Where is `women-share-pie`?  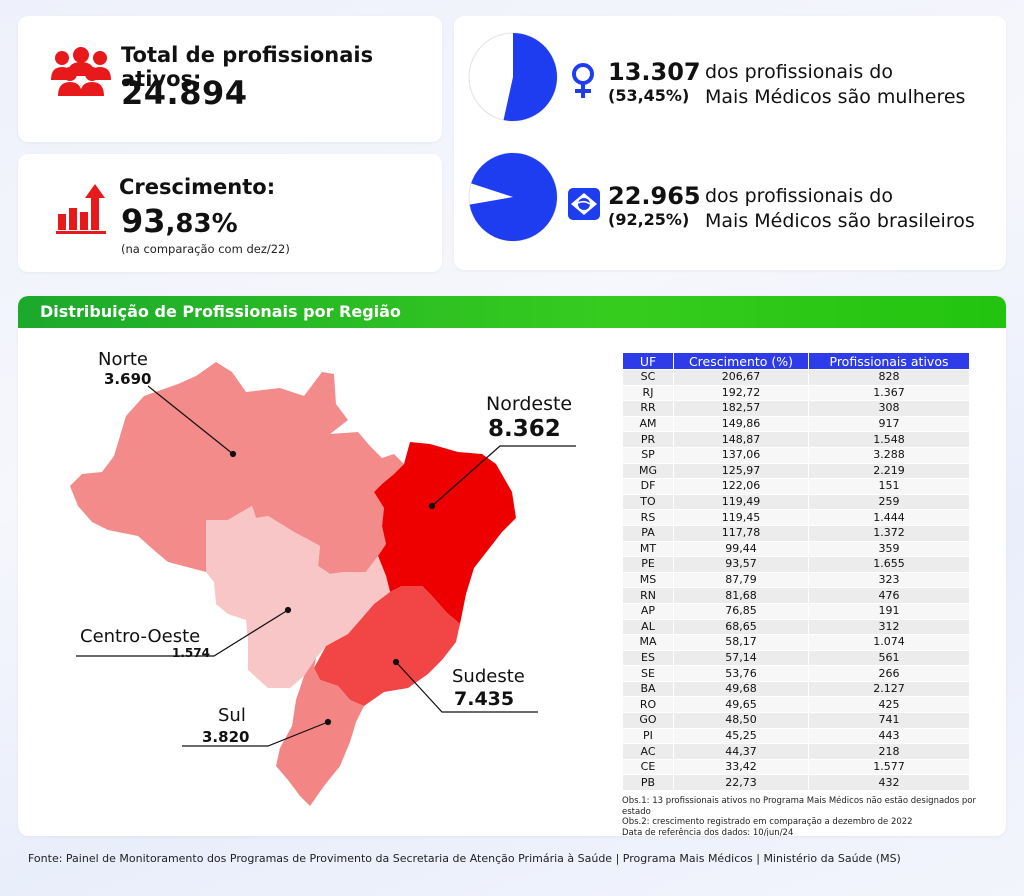 women-share-pie is located at coordinates (513, 77).